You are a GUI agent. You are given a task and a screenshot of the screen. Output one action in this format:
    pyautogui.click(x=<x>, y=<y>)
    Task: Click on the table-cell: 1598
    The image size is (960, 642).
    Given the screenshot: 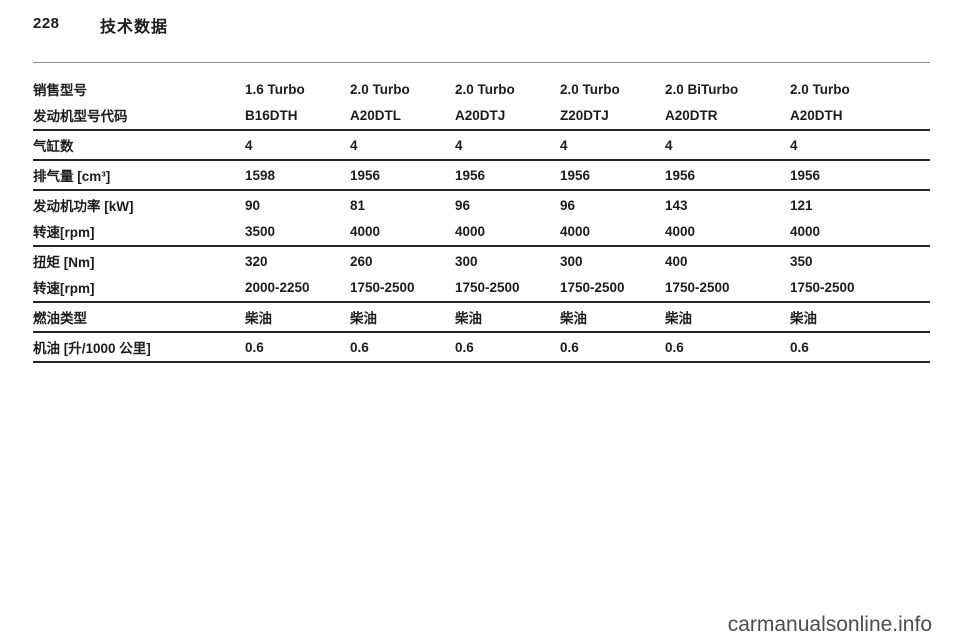 What is the action you would take?
    pyautogui.click(x=260, y=175)
    